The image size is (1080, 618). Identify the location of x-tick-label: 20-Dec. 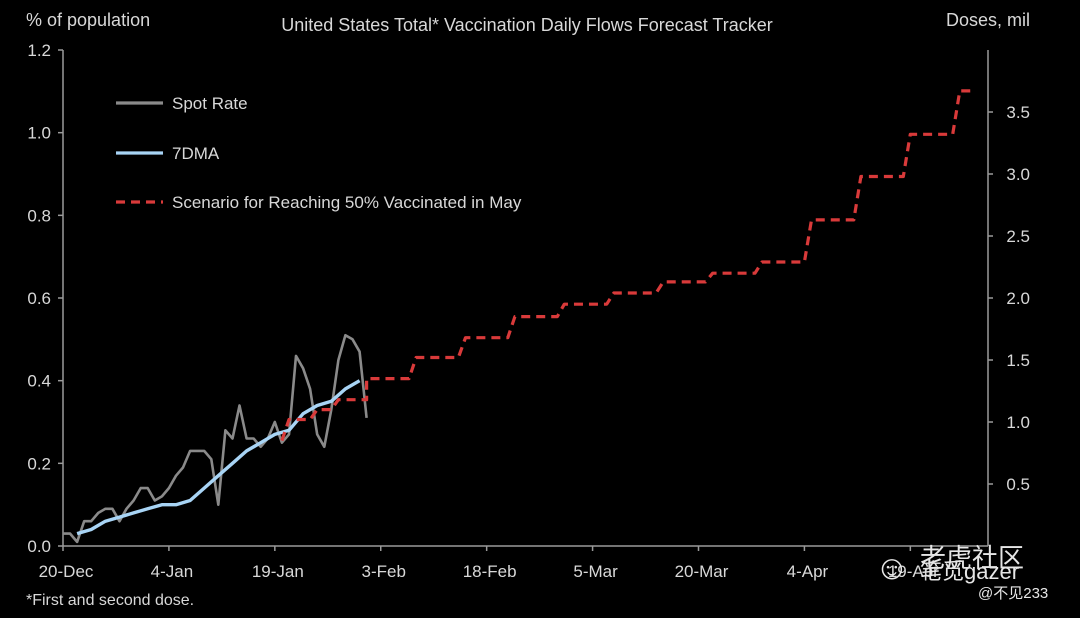
(66, 571).